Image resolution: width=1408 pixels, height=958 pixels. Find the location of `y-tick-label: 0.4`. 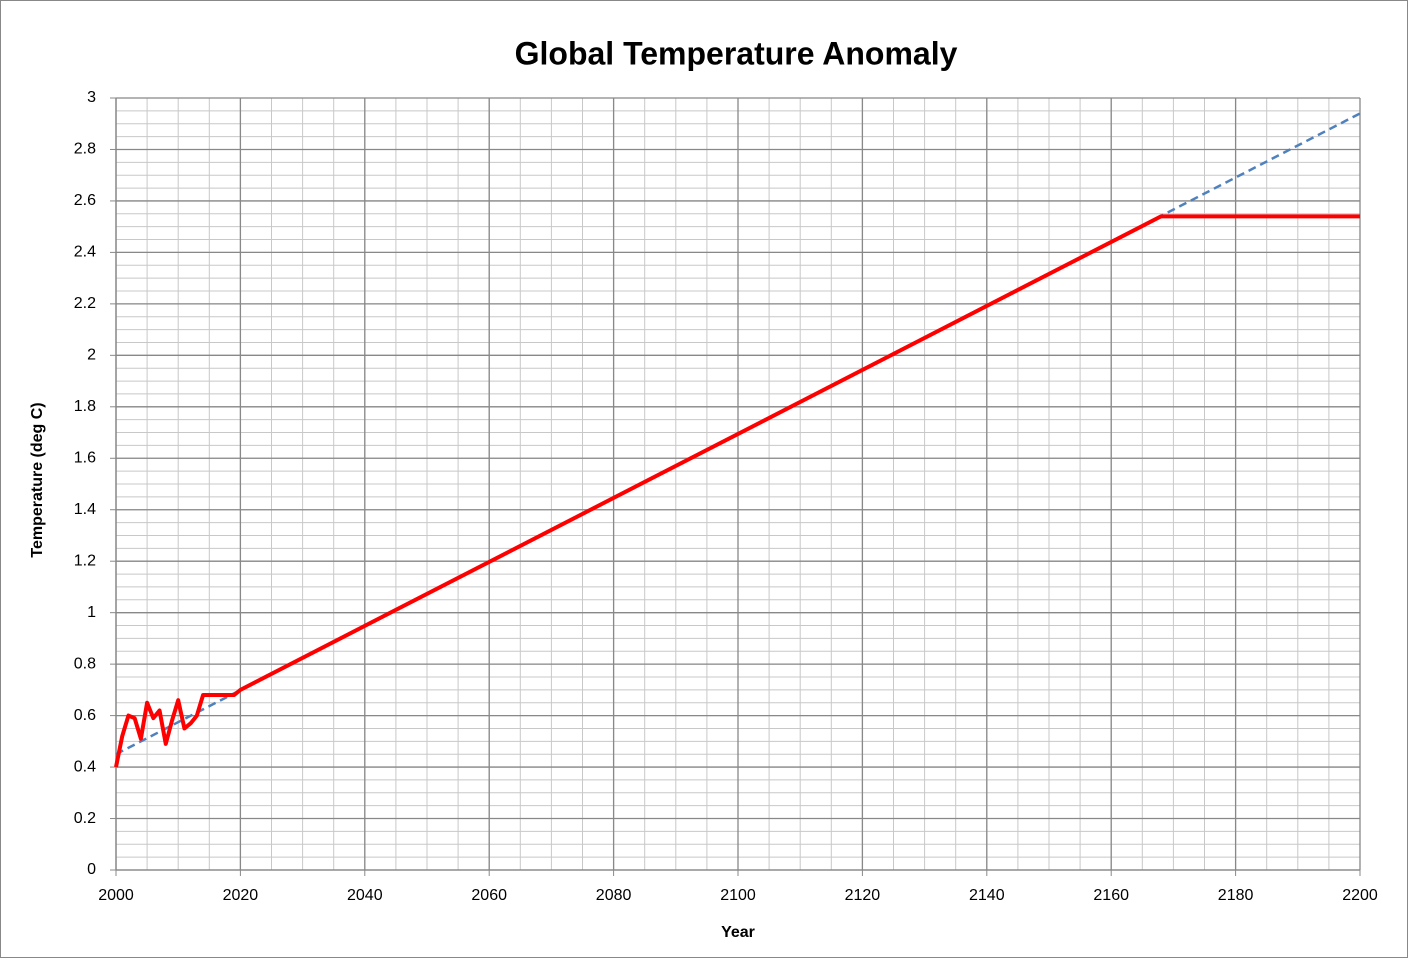

y-tick-label: 0.4 is located at coordinates (85, 766).